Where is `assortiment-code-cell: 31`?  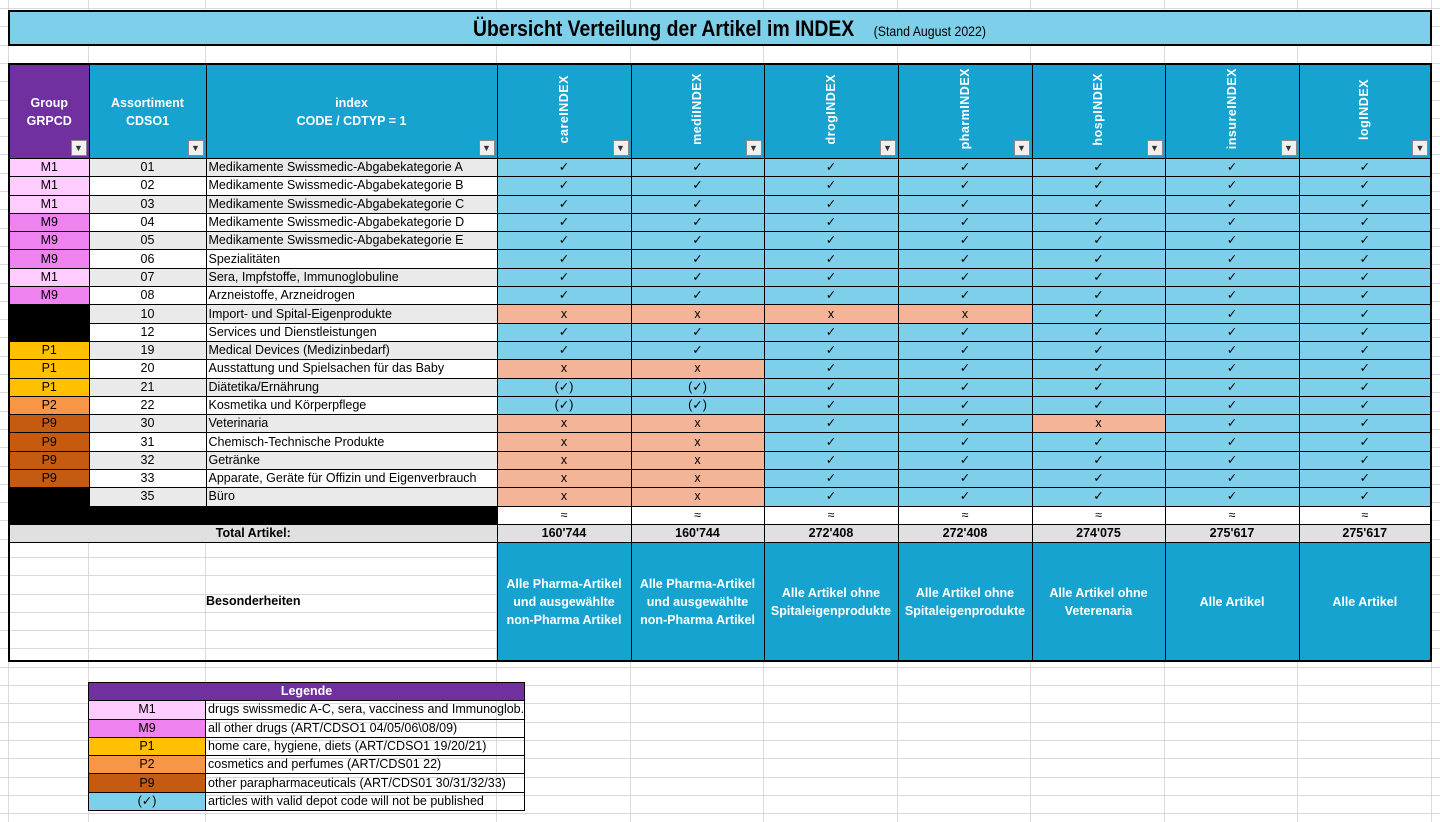
assortiment-code-cell: 31 is located at coordinates (147, 442).